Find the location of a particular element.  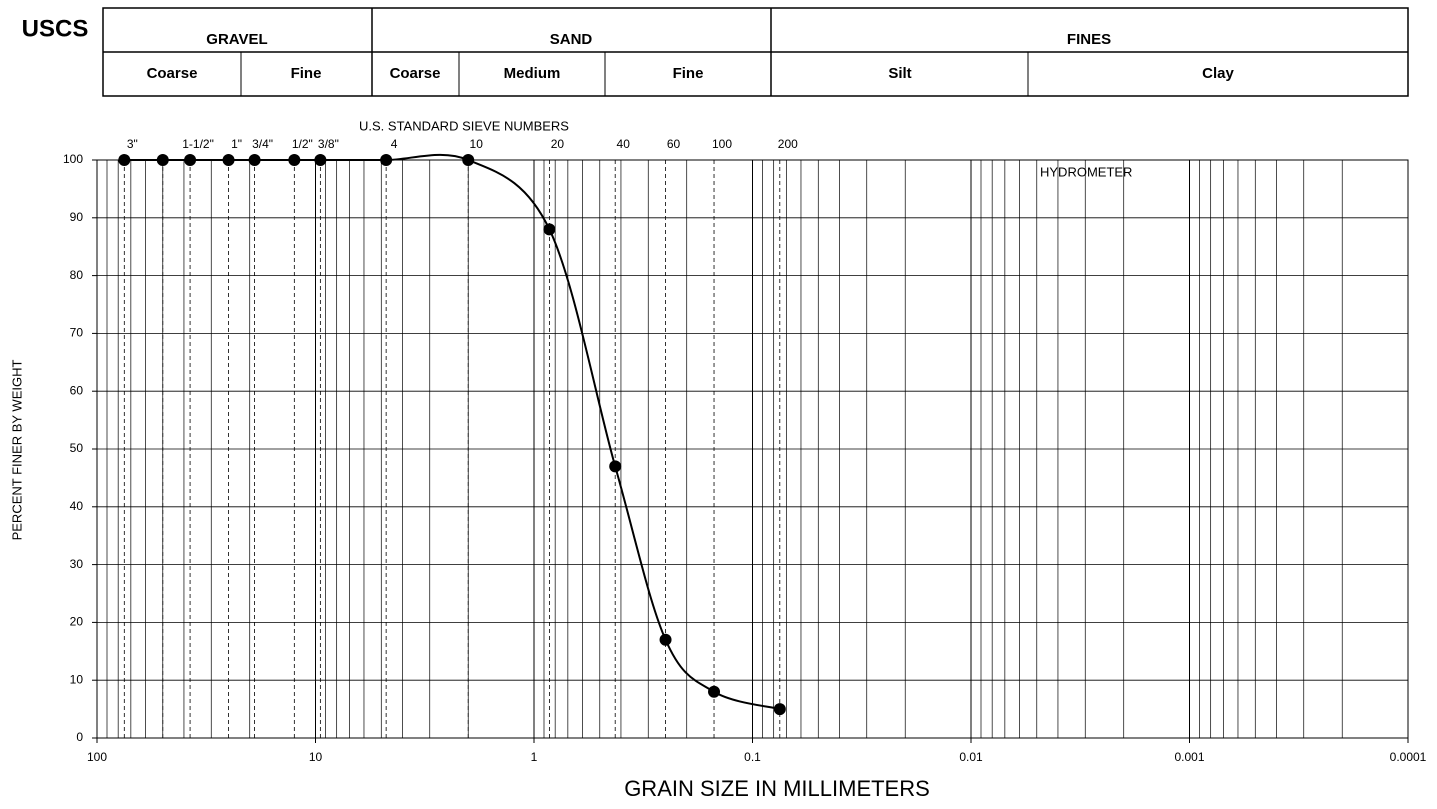

uscs-label: USCS is located at coordinates (55, 28).